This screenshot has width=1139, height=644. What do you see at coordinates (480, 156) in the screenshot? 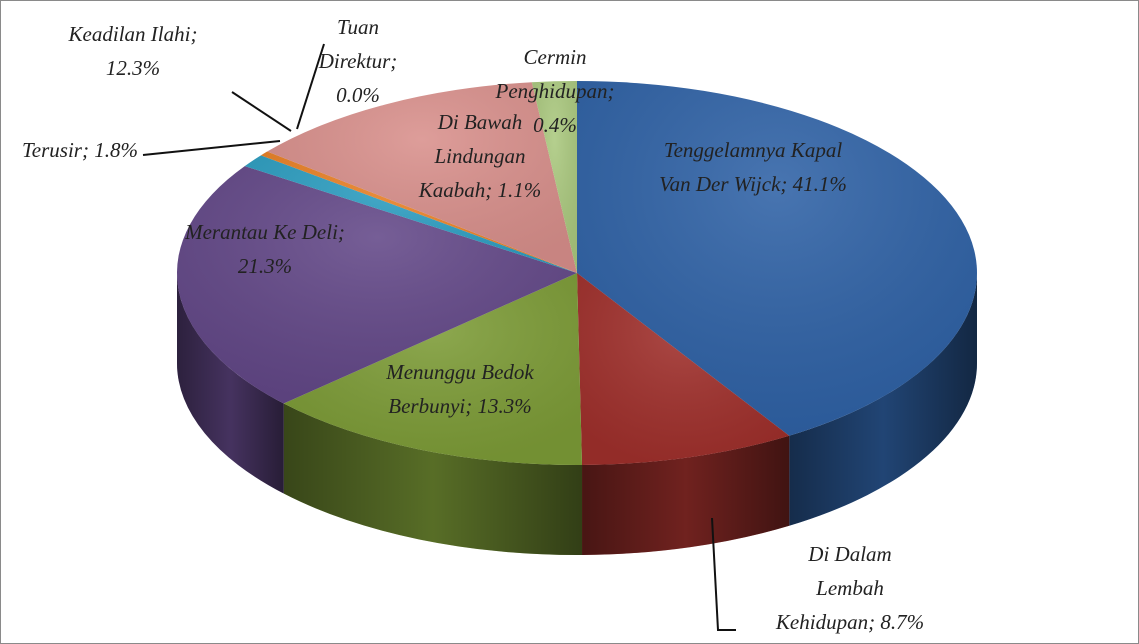
I see `data-label: Di Bawah Lindungan Kaabah; 1.1%` at bounding box center [480, 156].